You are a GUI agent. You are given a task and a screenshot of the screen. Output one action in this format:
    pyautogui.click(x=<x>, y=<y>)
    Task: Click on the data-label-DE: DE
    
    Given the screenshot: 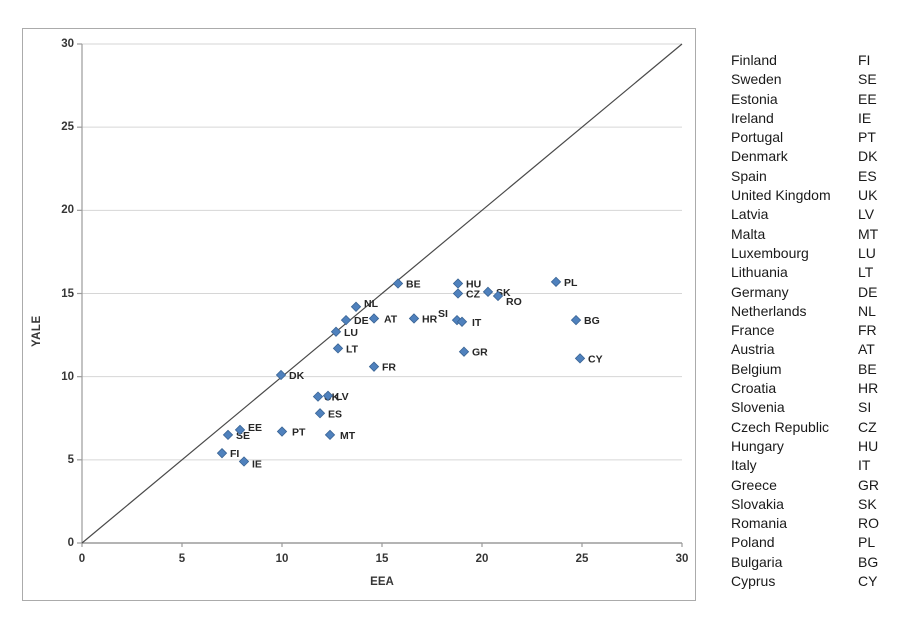 What is the action you would take?
    pyautogui.click(x=361, y=321)
    